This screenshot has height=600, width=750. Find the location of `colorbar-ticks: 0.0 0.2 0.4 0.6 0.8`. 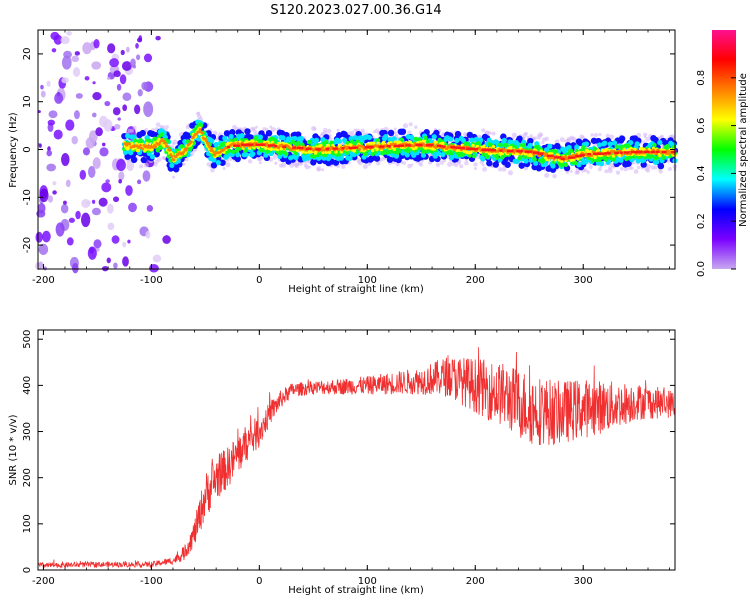

colorbar-ticks: 0.0 0.2 0.4 0.6 0.8 is located at coordinates (716, 173).